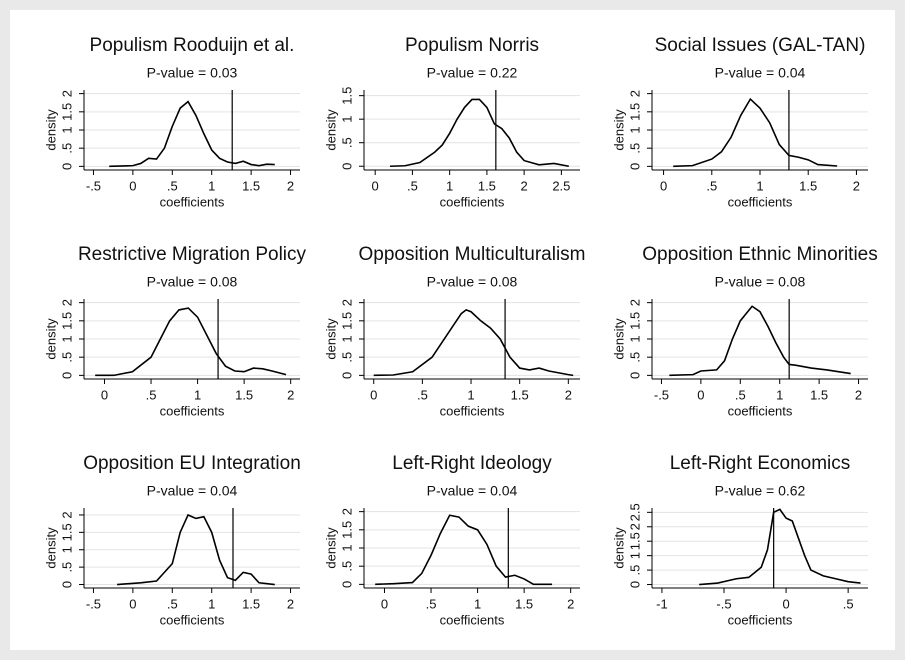  What do you see at coordinates (192, 45) in the screenshot?
I see `panel-title: Populism Rooduijn et al.` at bounding box center [192, 45].